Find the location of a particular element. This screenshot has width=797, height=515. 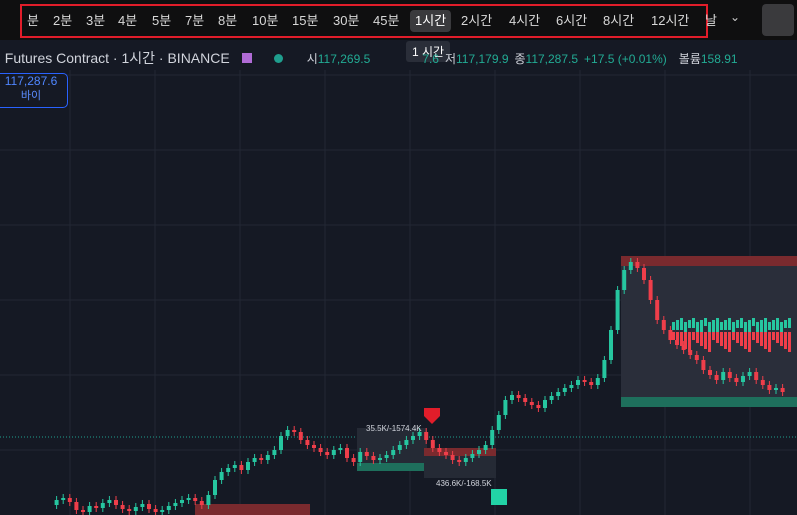

symbol: . Futures Contract · 1시간 · BINANCE is located at coordinates (115, 58).